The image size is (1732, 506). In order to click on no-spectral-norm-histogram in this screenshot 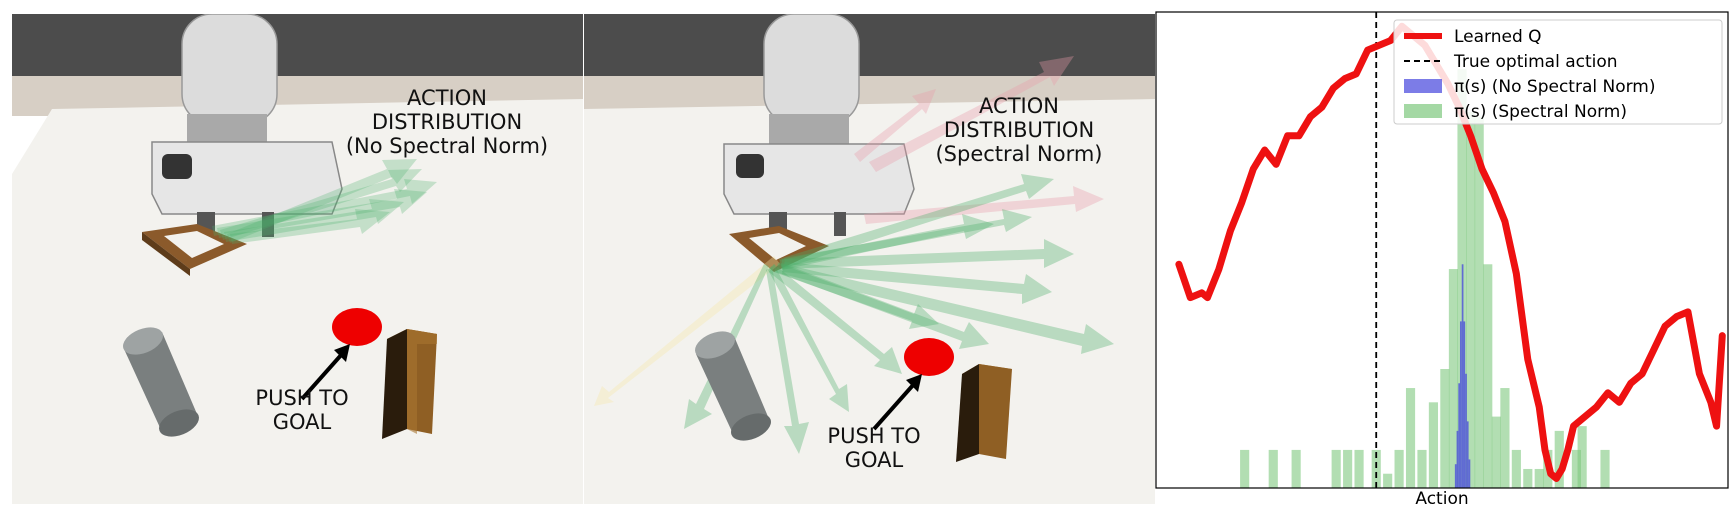, I will do `click(1462, 376)`.